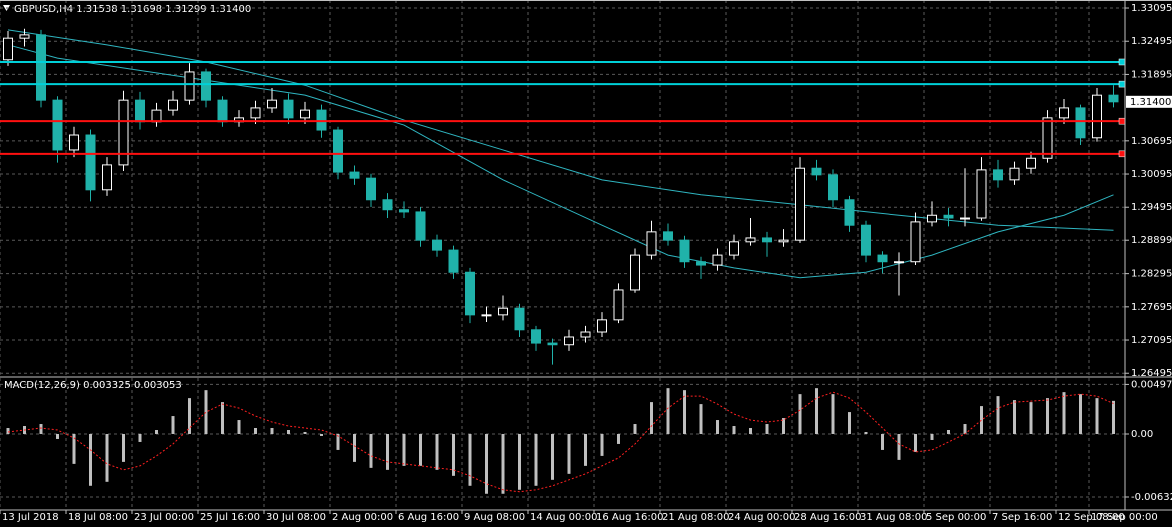 This screenshot has width=1172, height=527. Describe the element at coordinates (362, 517) in the screenshot. I see `x-tick-label: 2 Aug 00:00` at that location.